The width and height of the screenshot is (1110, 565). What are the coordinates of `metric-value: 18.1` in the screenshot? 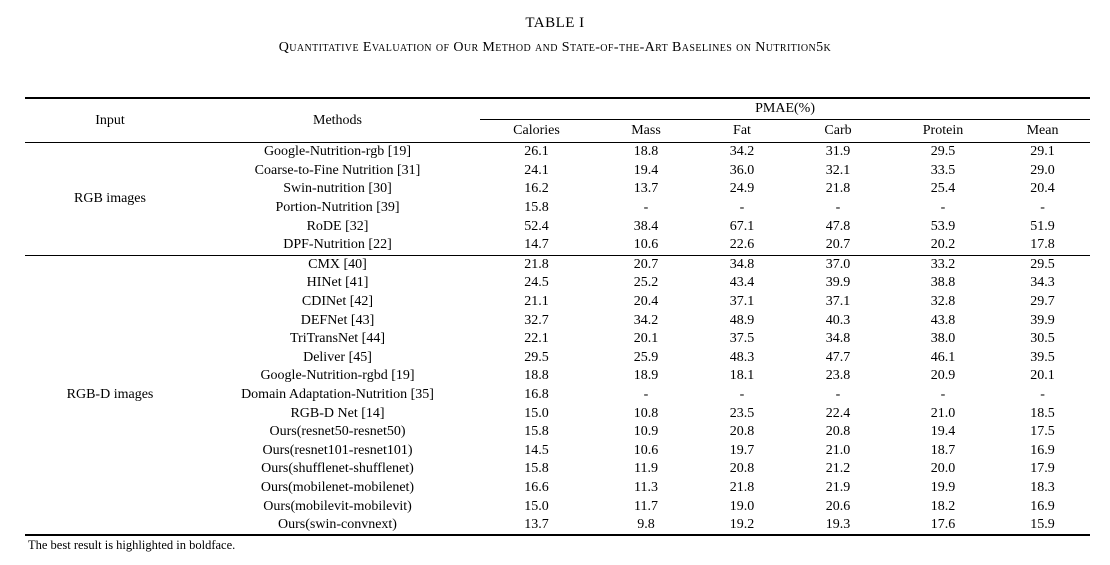 It's located at (742, 376).